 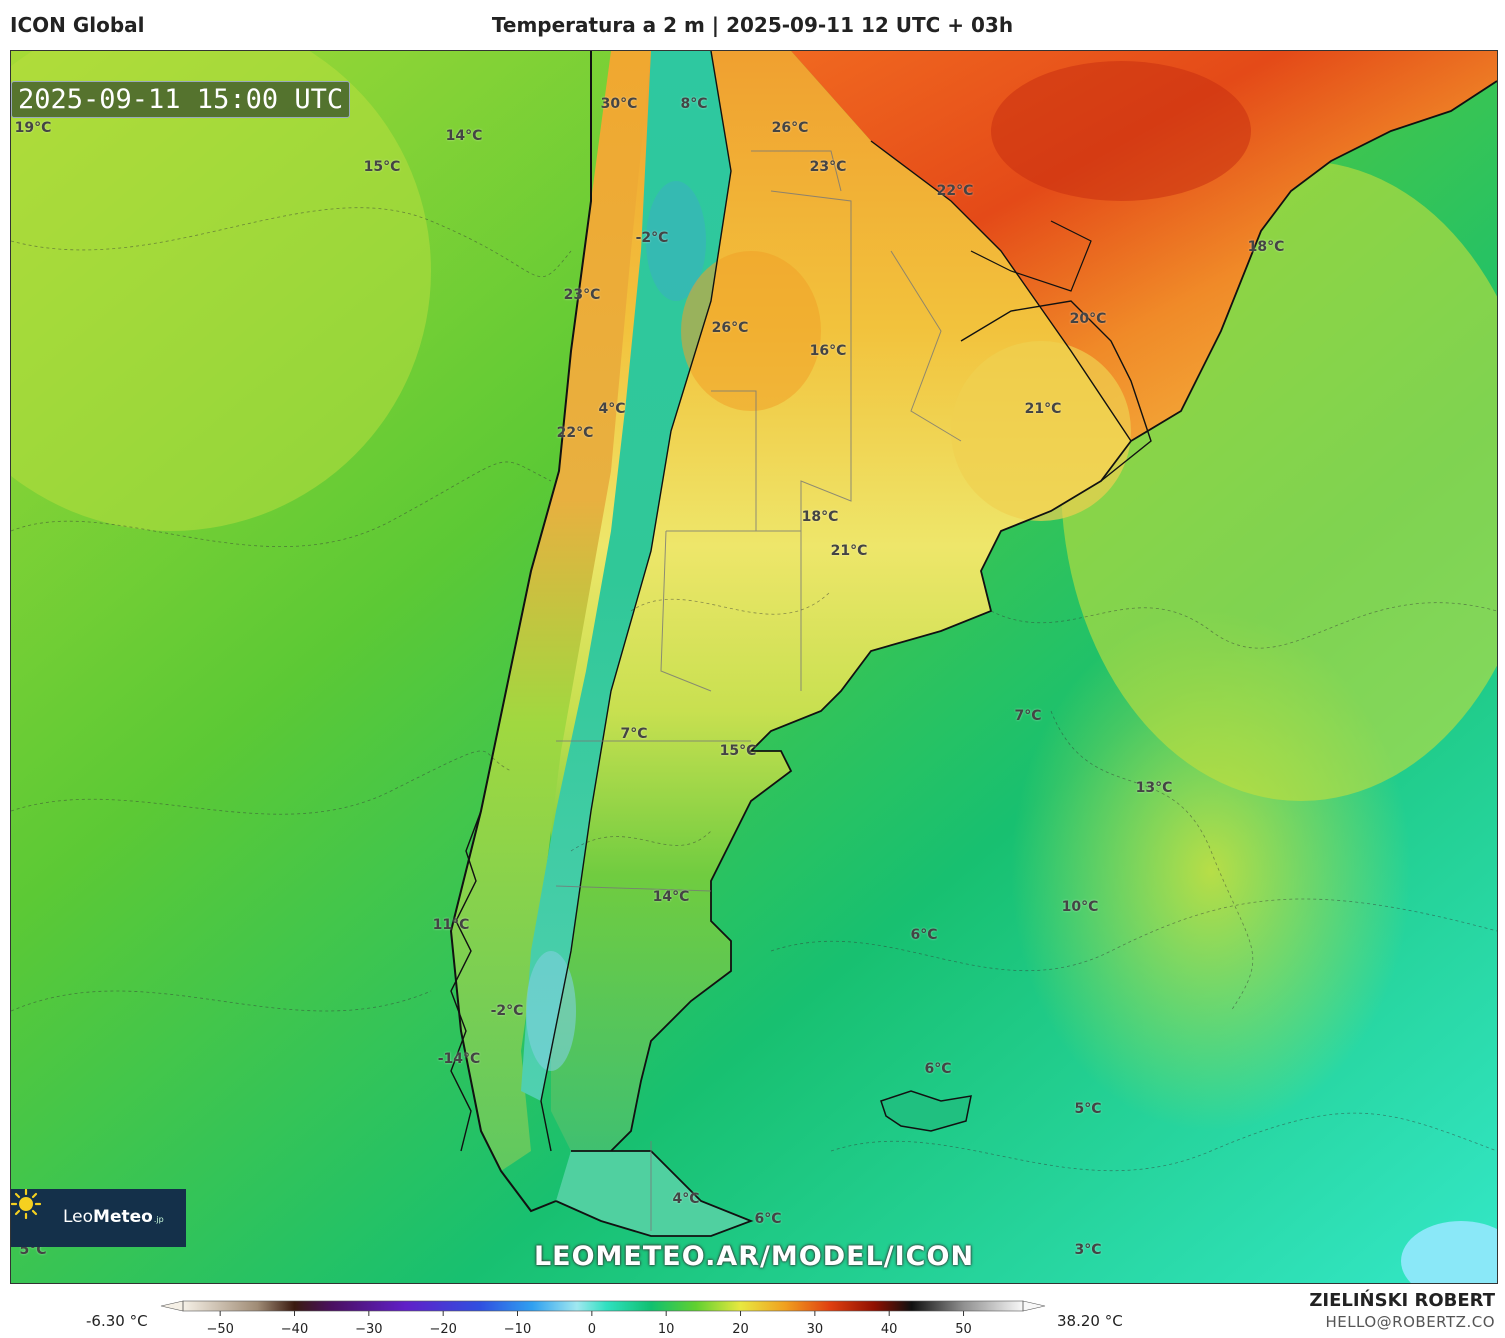 I want to click on sun-icon, so click(x=26, y=1204).